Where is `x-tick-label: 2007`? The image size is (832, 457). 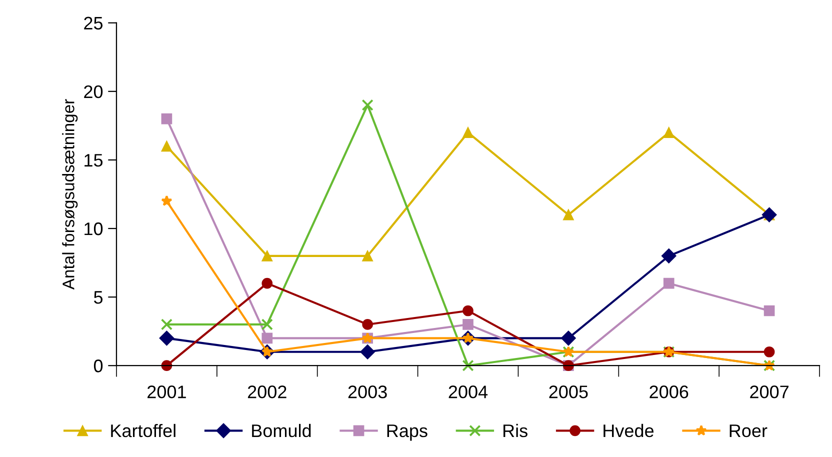
x-tick-label: 2007 is located at coordinates (769, 392).